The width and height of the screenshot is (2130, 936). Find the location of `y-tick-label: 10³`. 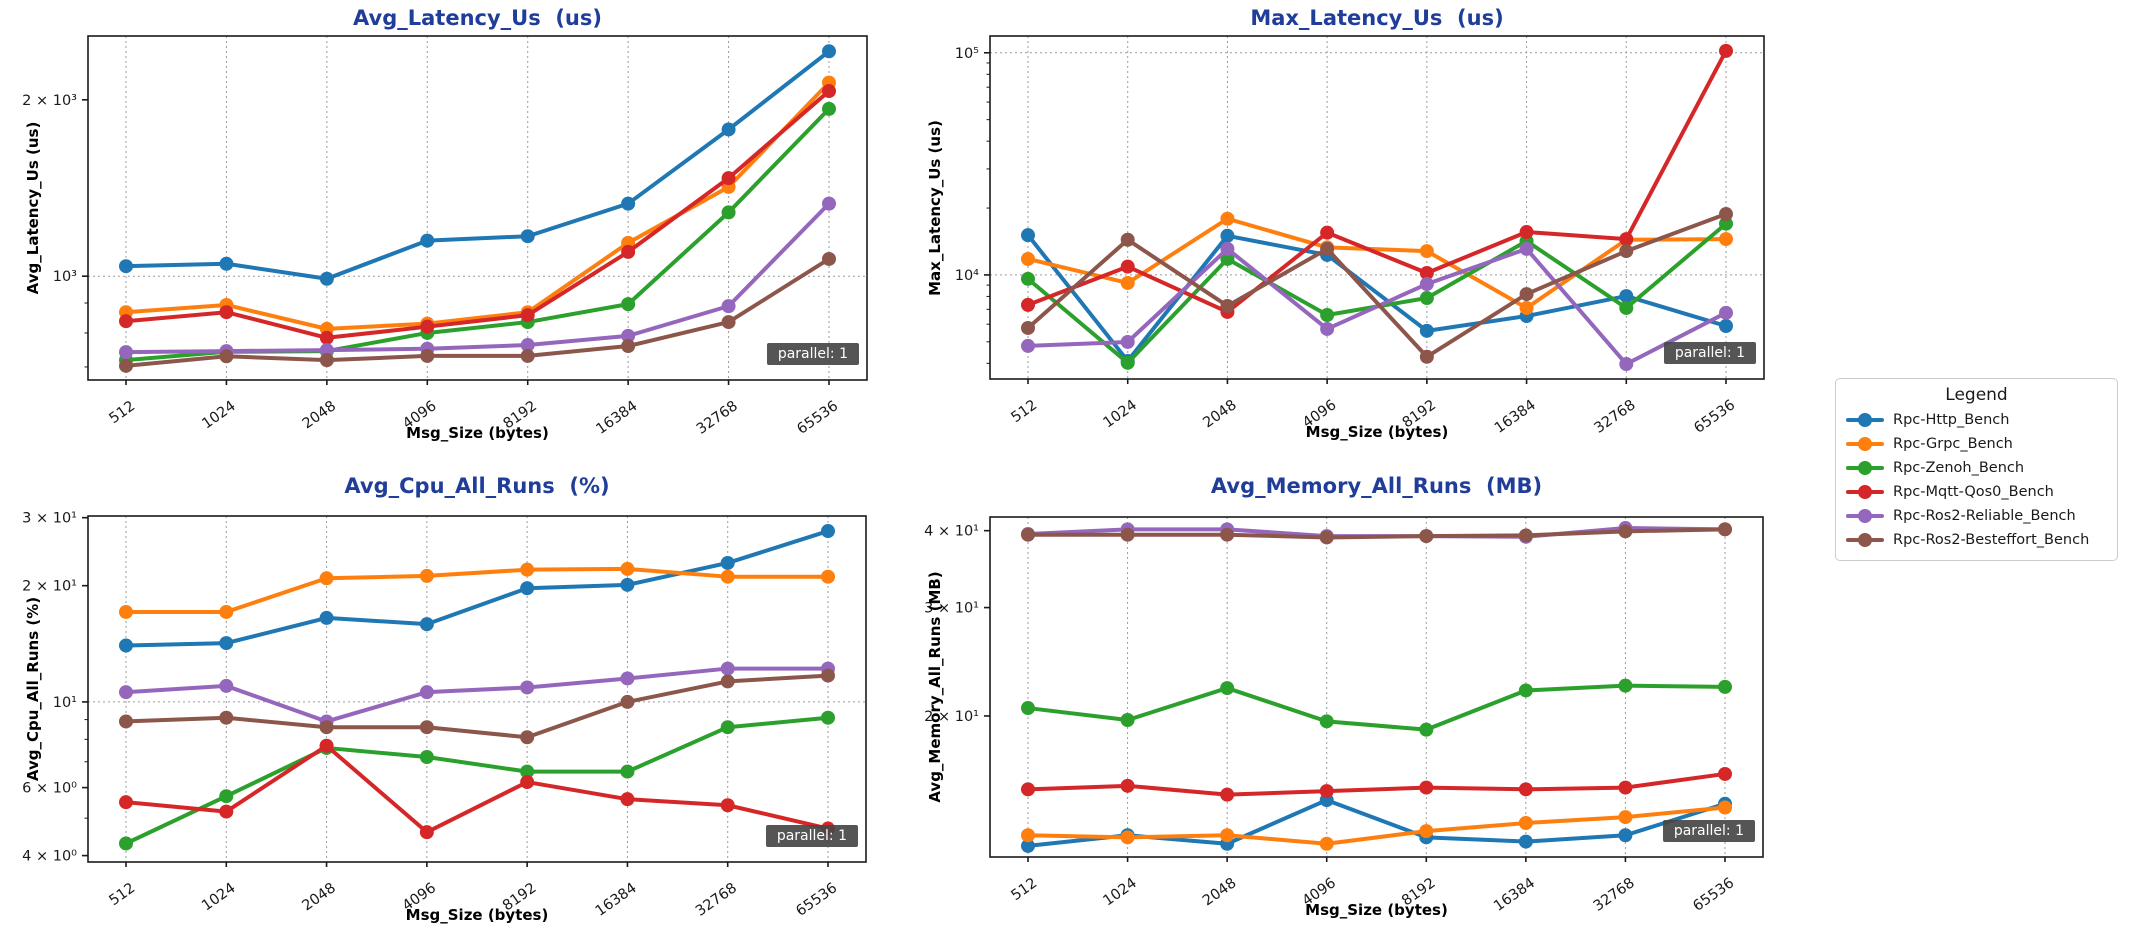

y-tick-label: 10³ is located at coordinates (65, 277).